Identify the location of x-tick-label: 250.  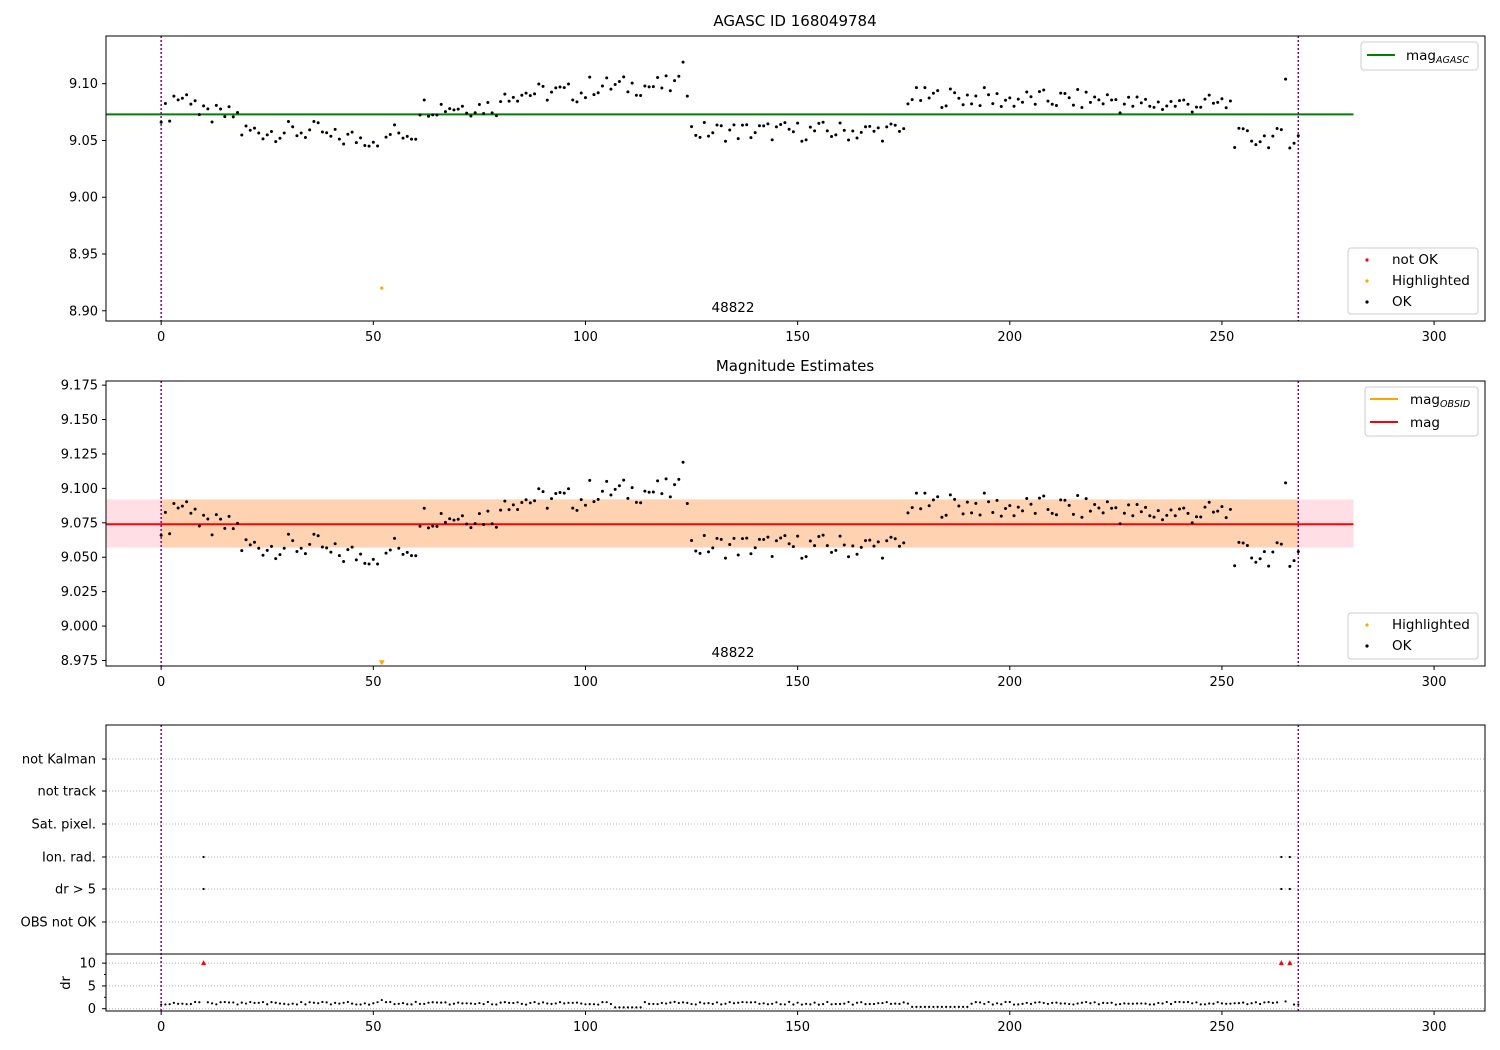
(1222, 1027).